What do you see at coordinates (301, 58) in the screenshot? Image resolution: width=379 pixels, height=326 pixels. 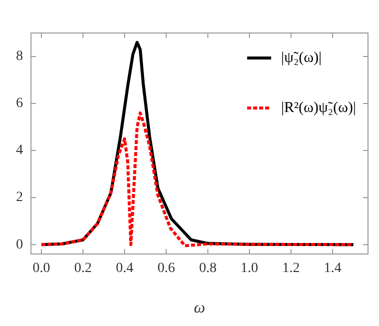 I see `legend-label: |ψ̃₂(ω)|` at bounding box center [301, 58].